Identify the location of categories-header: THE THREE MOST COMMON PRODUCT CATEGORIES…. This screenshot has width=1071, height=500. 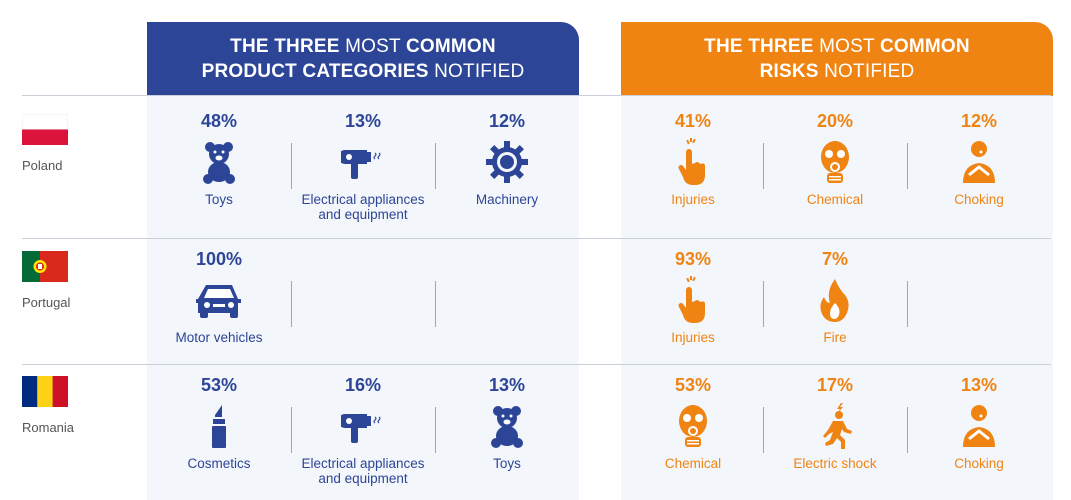
(363, 59).